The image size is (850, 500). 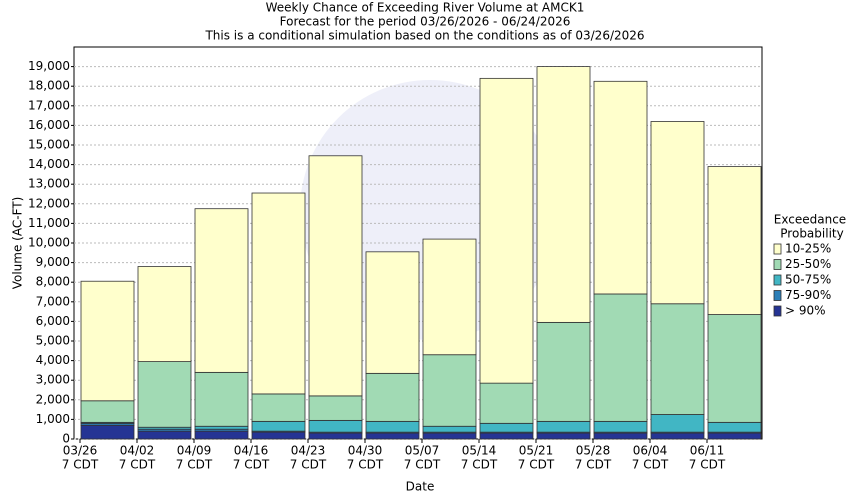 I want to click on x-tick-label: 06/11, so click(x=707, y=451).